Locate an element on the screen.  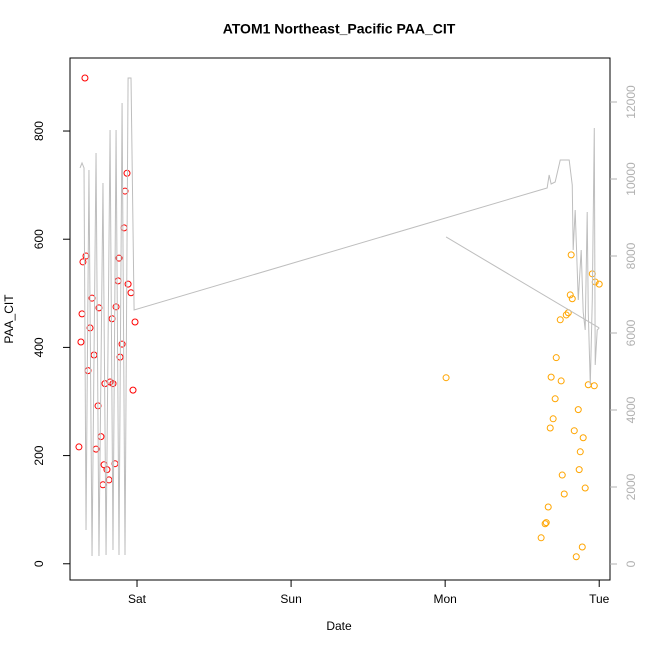
x-tick-label: Sun is located at coordinates (290, 599).